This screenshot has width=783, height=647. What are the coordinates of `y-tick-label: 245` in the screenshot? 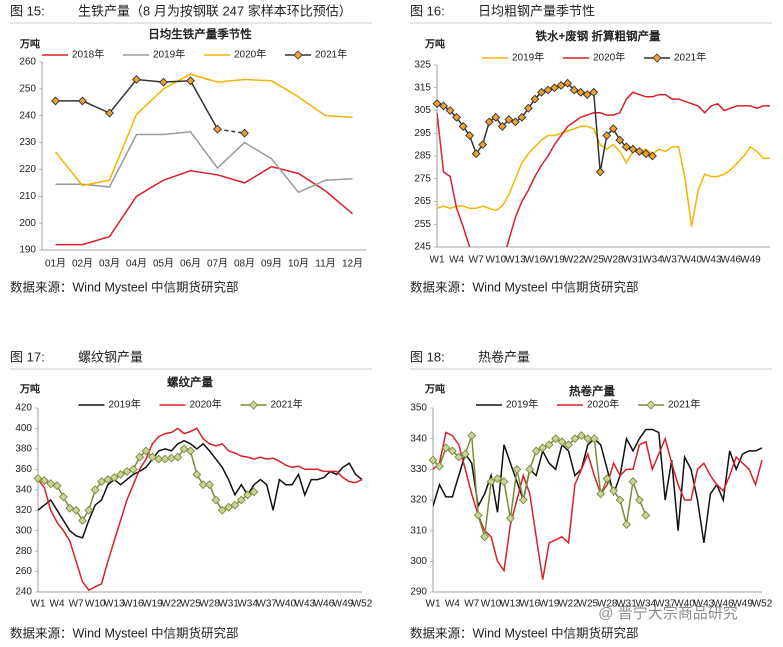 It's located at (422, 247).